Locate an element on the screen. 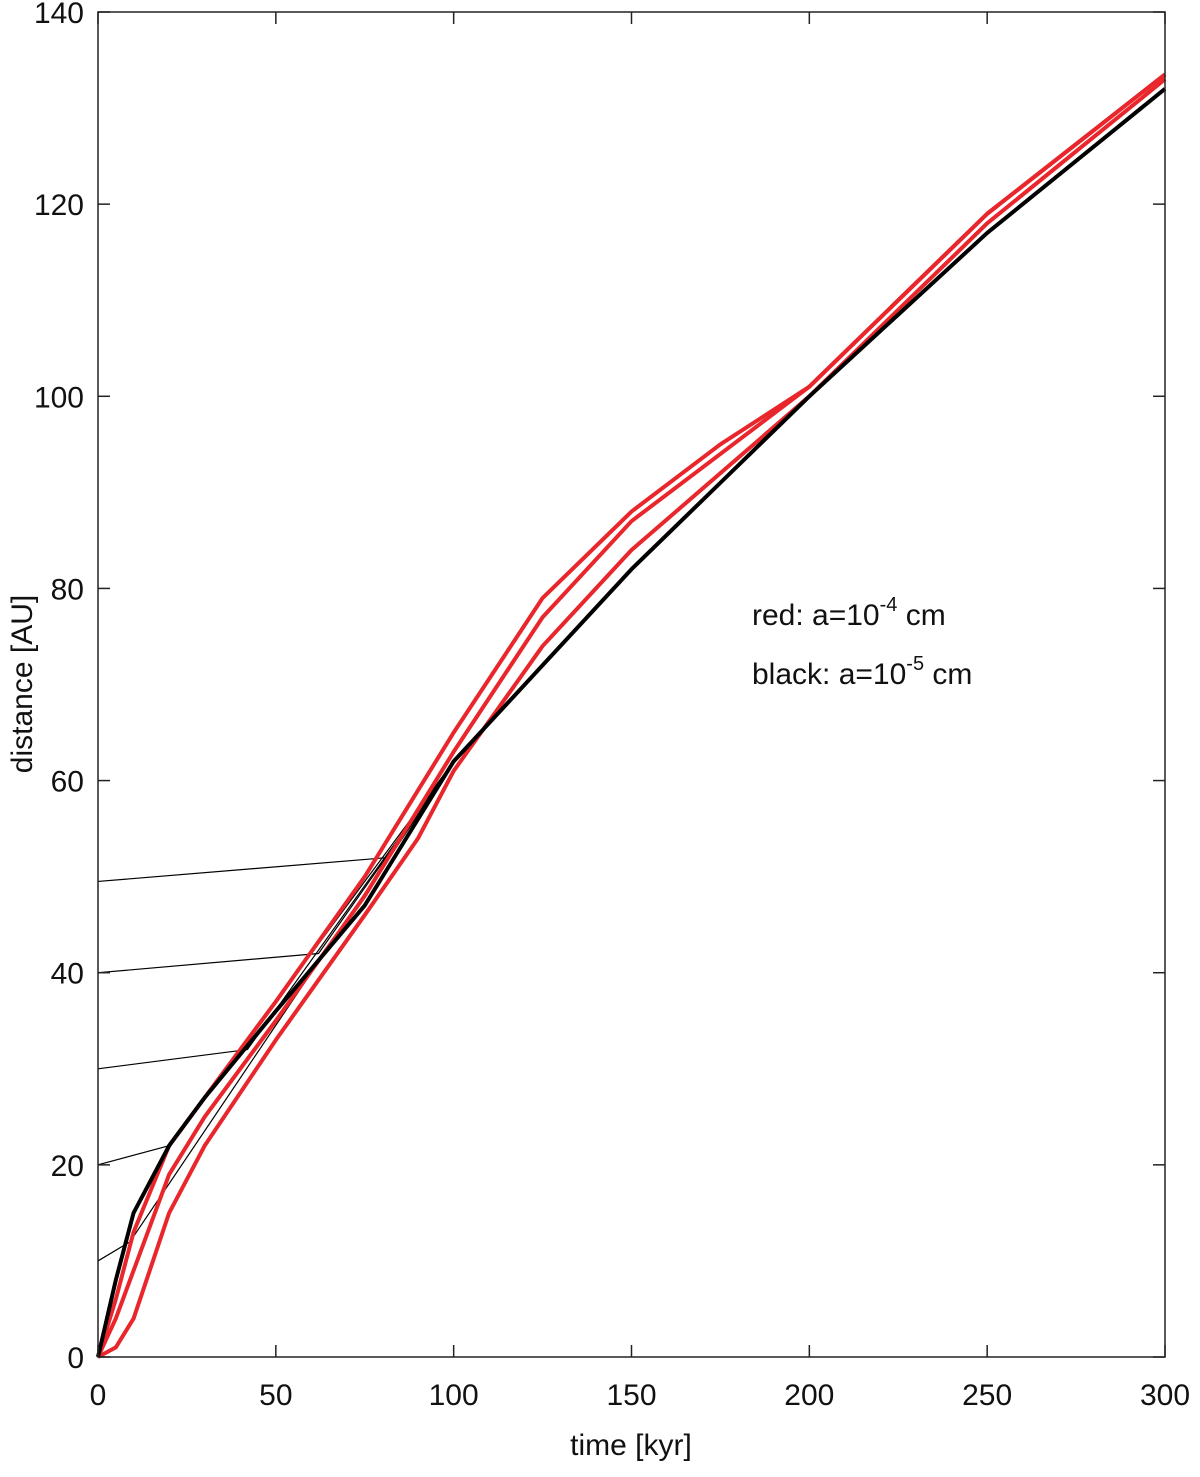 The image size is (1200, 1477). x-tick-label: 200 is located at coordinates (809, 1395).